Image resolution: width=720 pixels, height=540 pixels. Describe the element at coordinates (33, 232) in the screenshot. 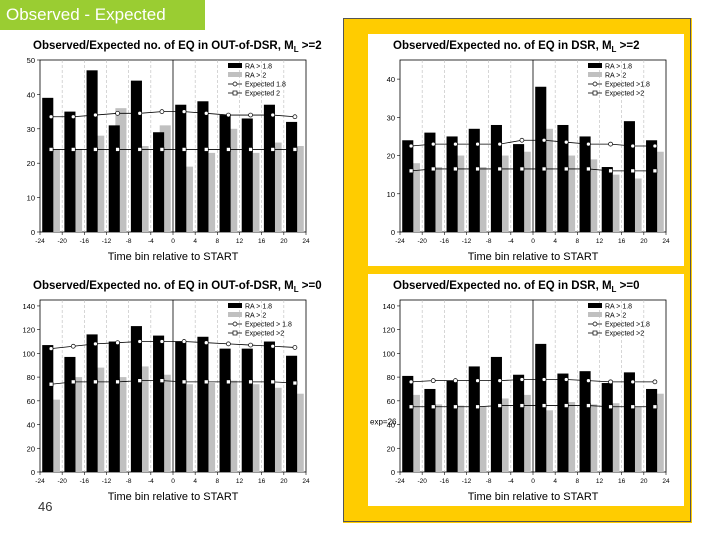

I see `y-tick-label: 0` at that location.